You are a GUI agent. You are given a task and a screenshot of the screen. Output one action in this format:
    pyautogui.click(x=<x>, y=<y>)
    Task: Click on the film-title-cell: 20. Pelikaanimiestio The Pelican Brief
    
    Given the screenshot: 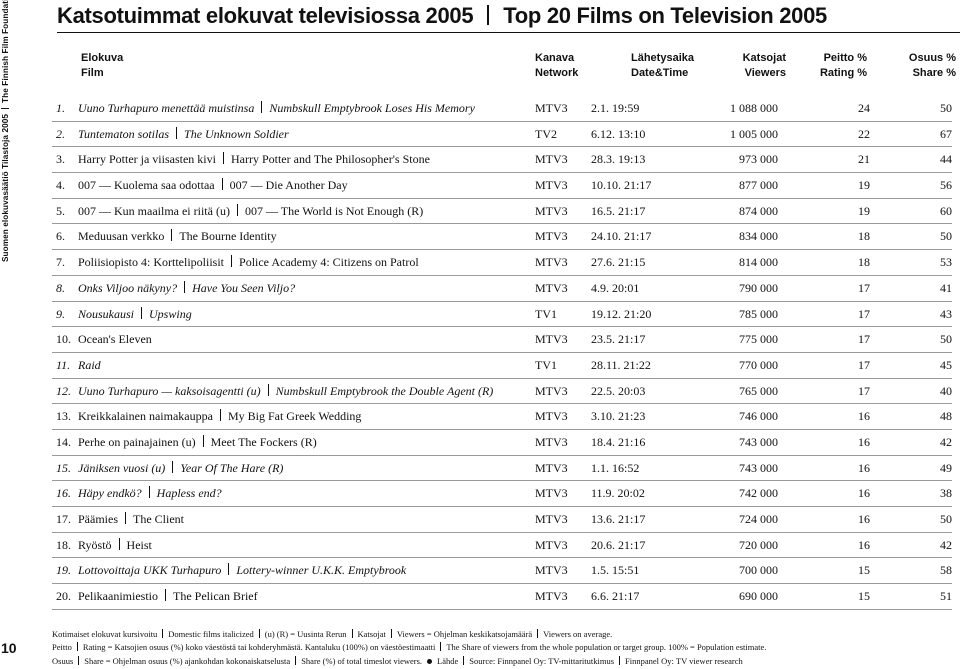 What is the action you would take?
    pyautogui.click(x=157, y=596)
    